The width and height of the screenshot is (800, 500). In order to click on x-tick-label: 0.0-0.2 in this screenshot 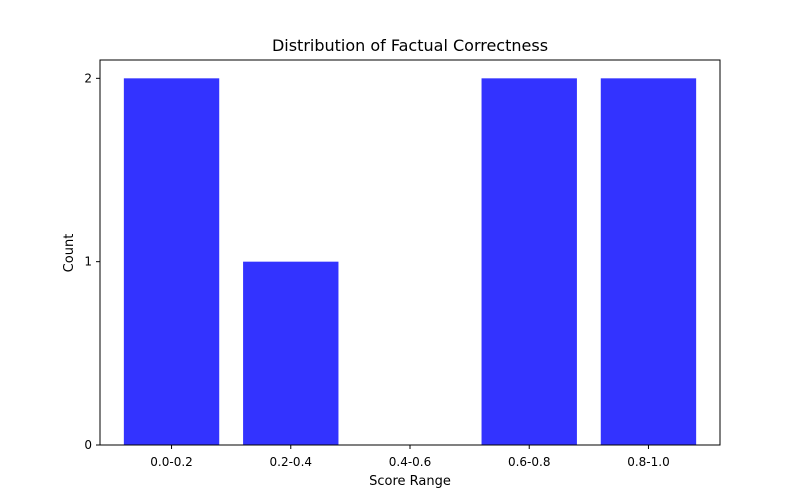, I will do `click(171, 462)`.